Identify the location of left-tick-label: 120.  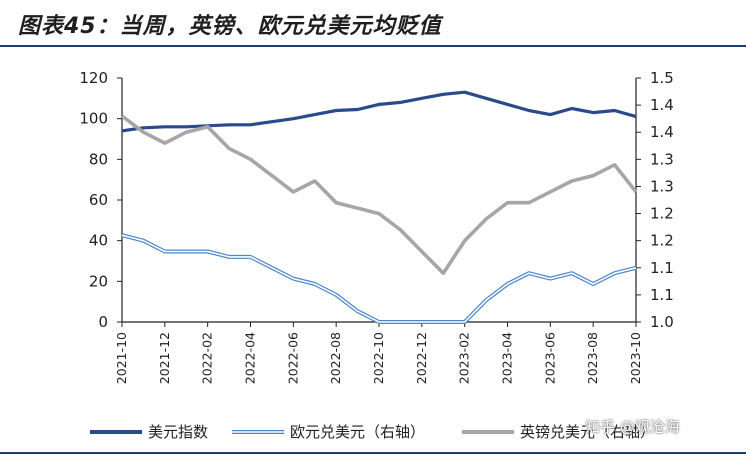
(93, 78).